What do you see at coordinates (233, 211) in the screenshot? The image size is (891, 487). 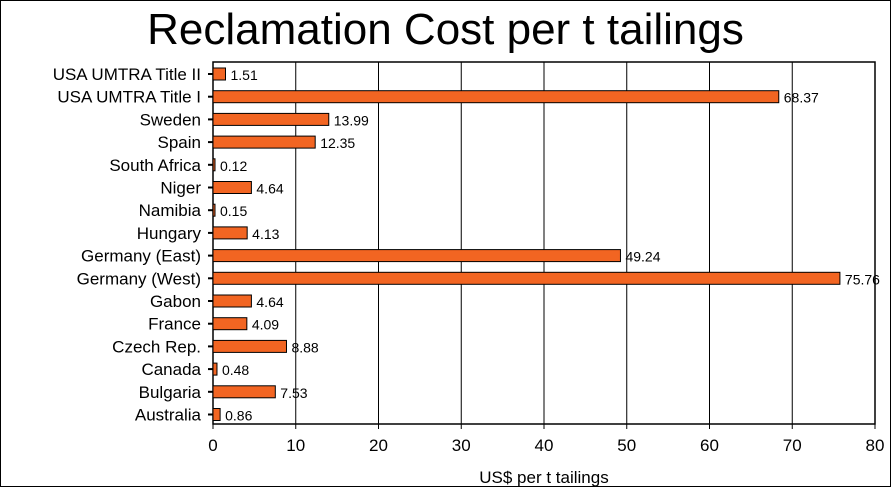 I see `data-label: 0.15` at bounding box center [233, 211].